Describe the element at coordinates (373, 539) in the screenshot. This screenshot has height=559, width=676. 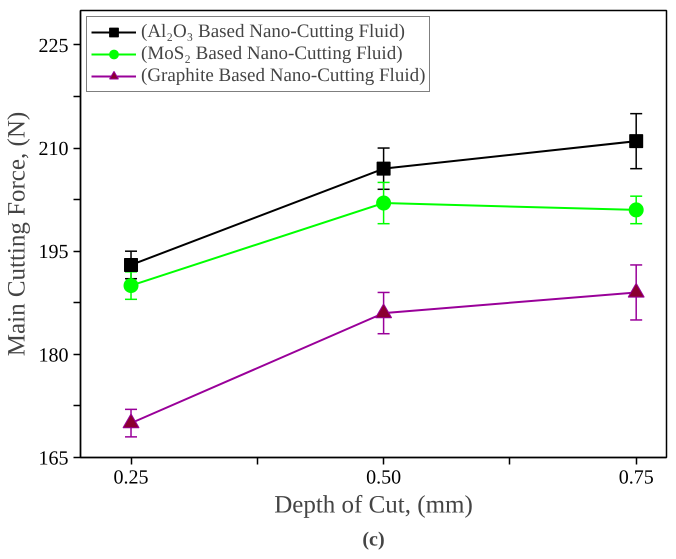
I see `text: (c)` at that location.